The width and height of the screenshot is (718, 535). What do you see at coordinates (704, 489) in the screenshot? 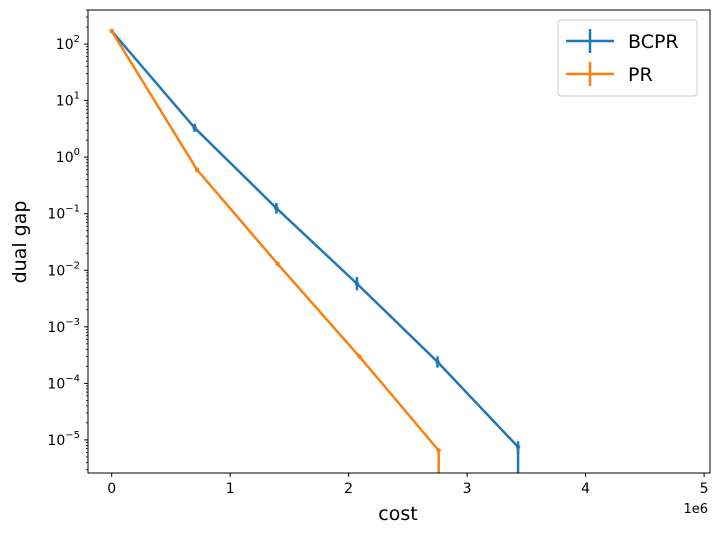
I see `x-tick-label: 5` at bounding box center [704, 489].